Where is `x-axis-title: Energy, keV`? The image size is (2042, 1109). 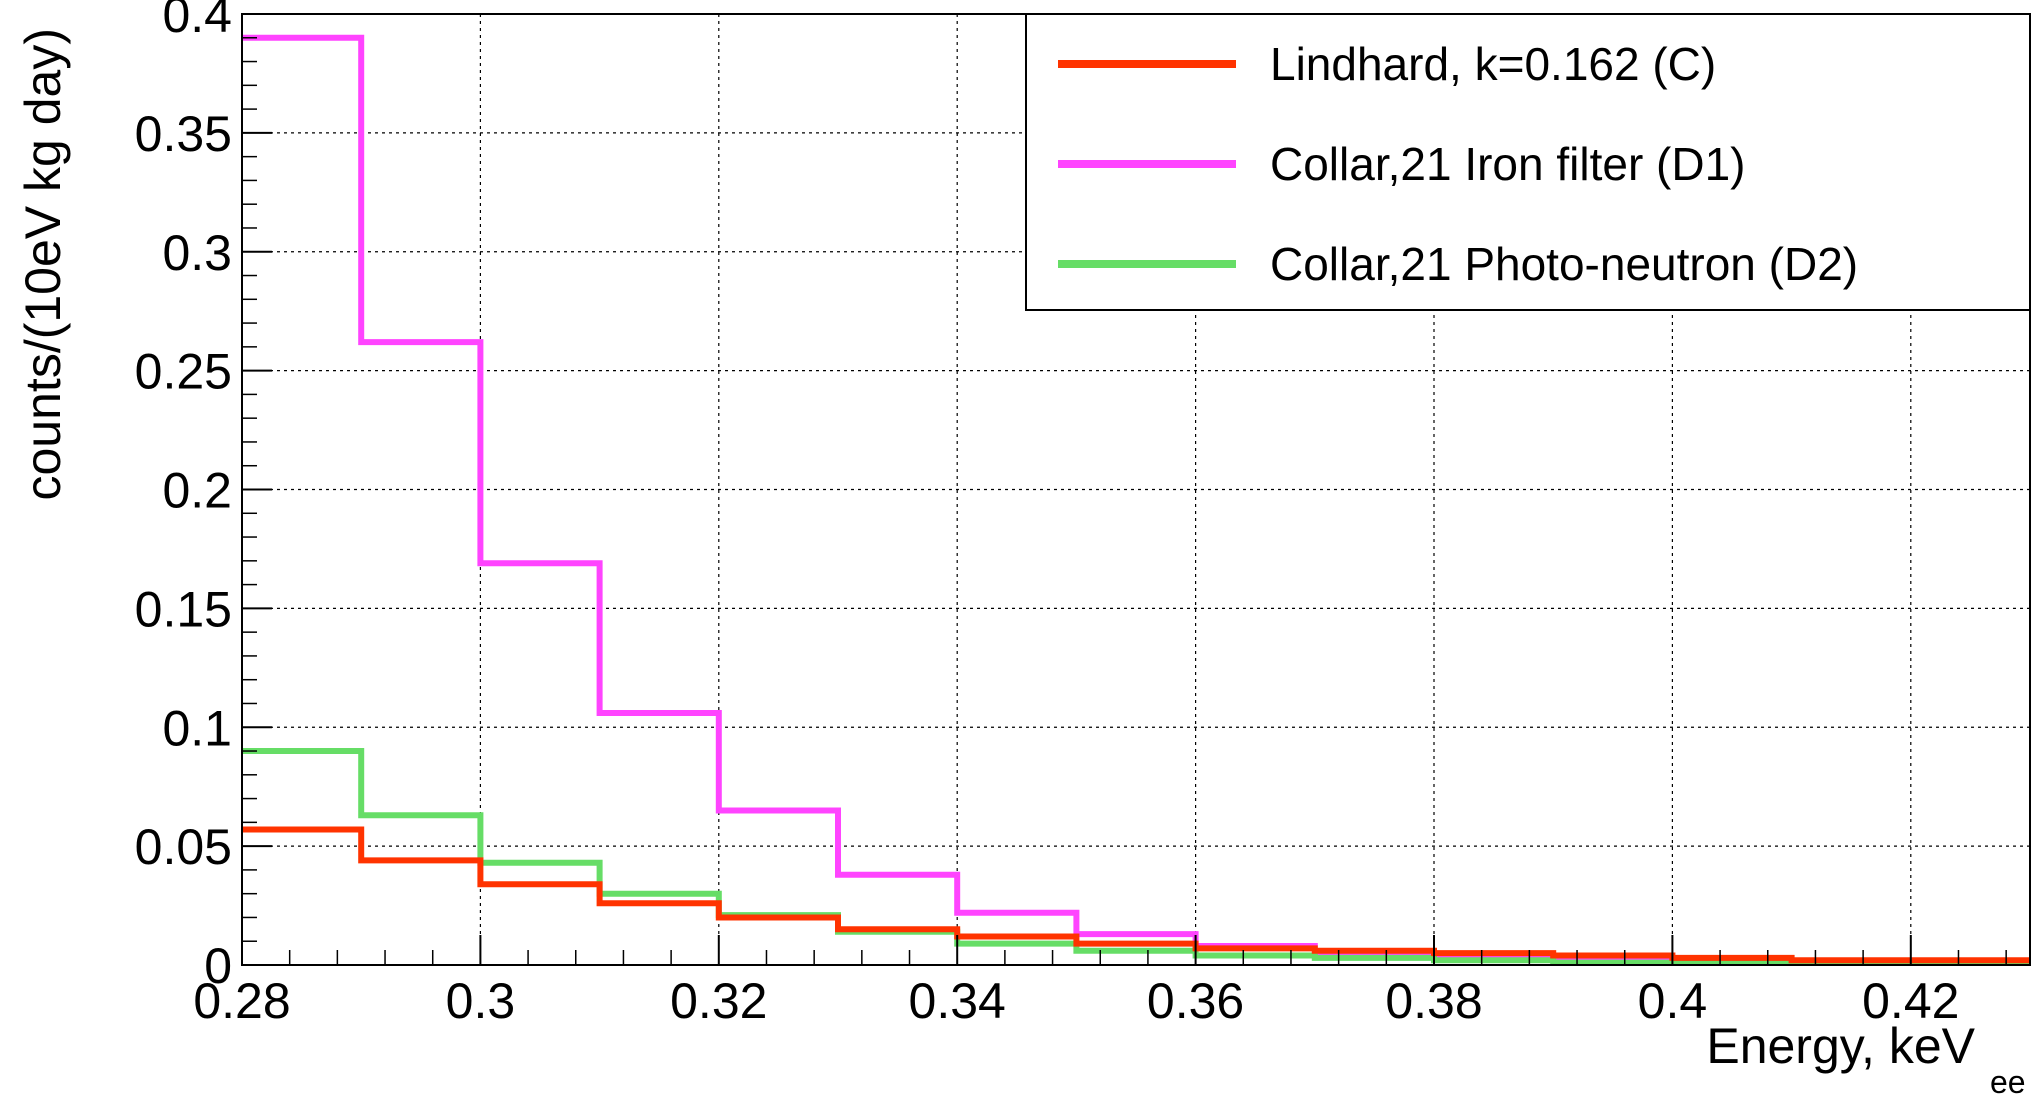 x-axis-title: Energy, keV is located at coordinates (1840, 1046).